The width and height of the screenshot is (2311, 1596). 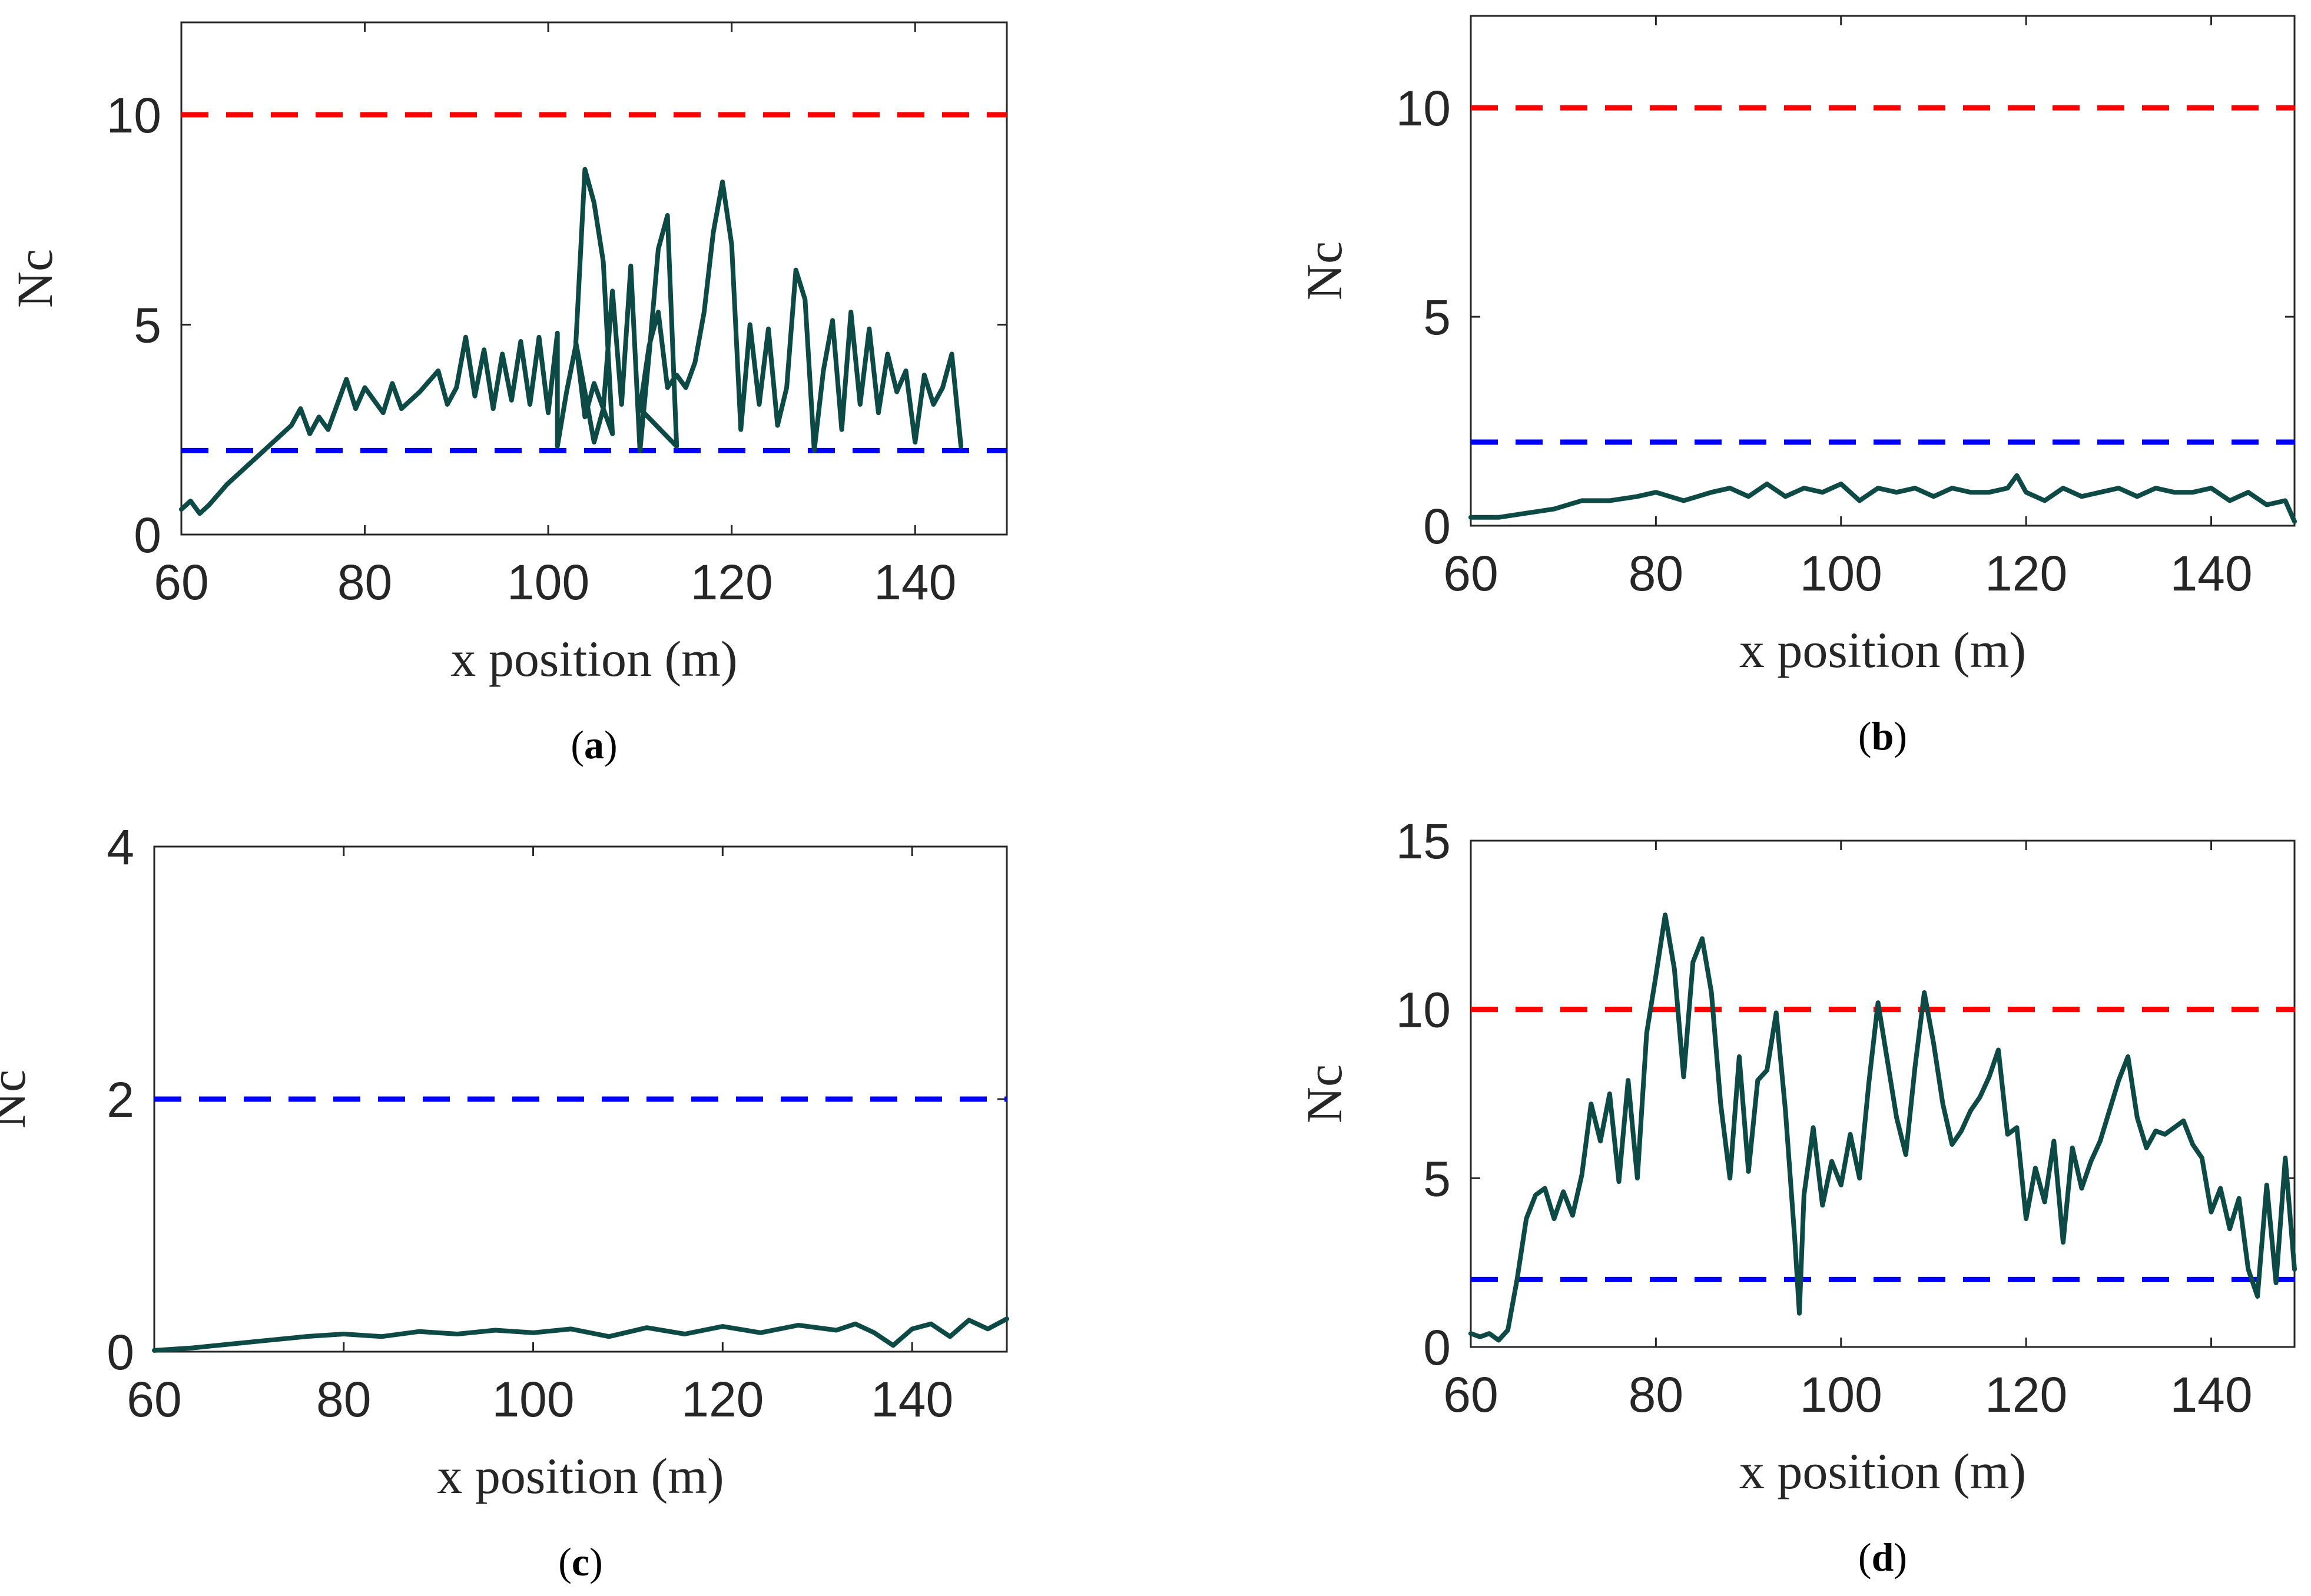 I want to click on y-tick-label: 2, so click(x=120, y=1099).